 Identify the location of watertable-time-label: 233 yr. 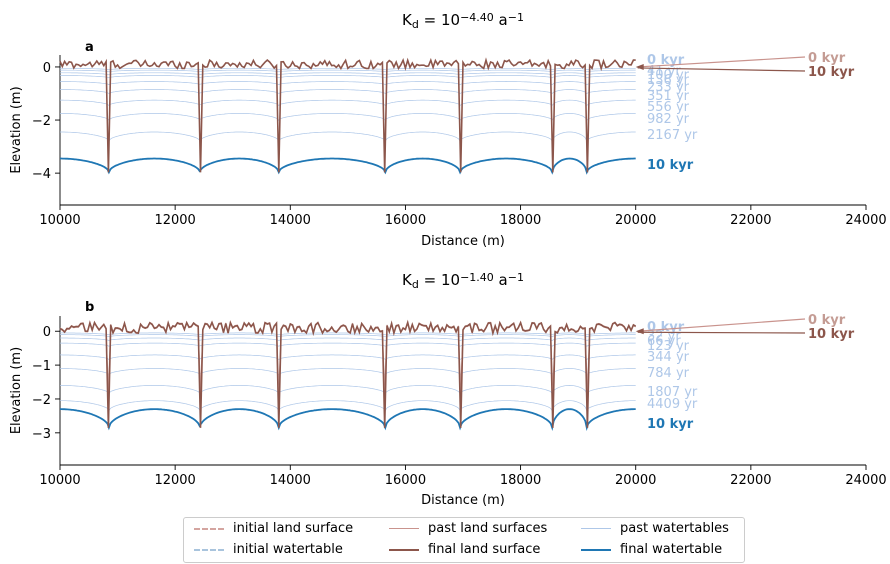
(668, 87).